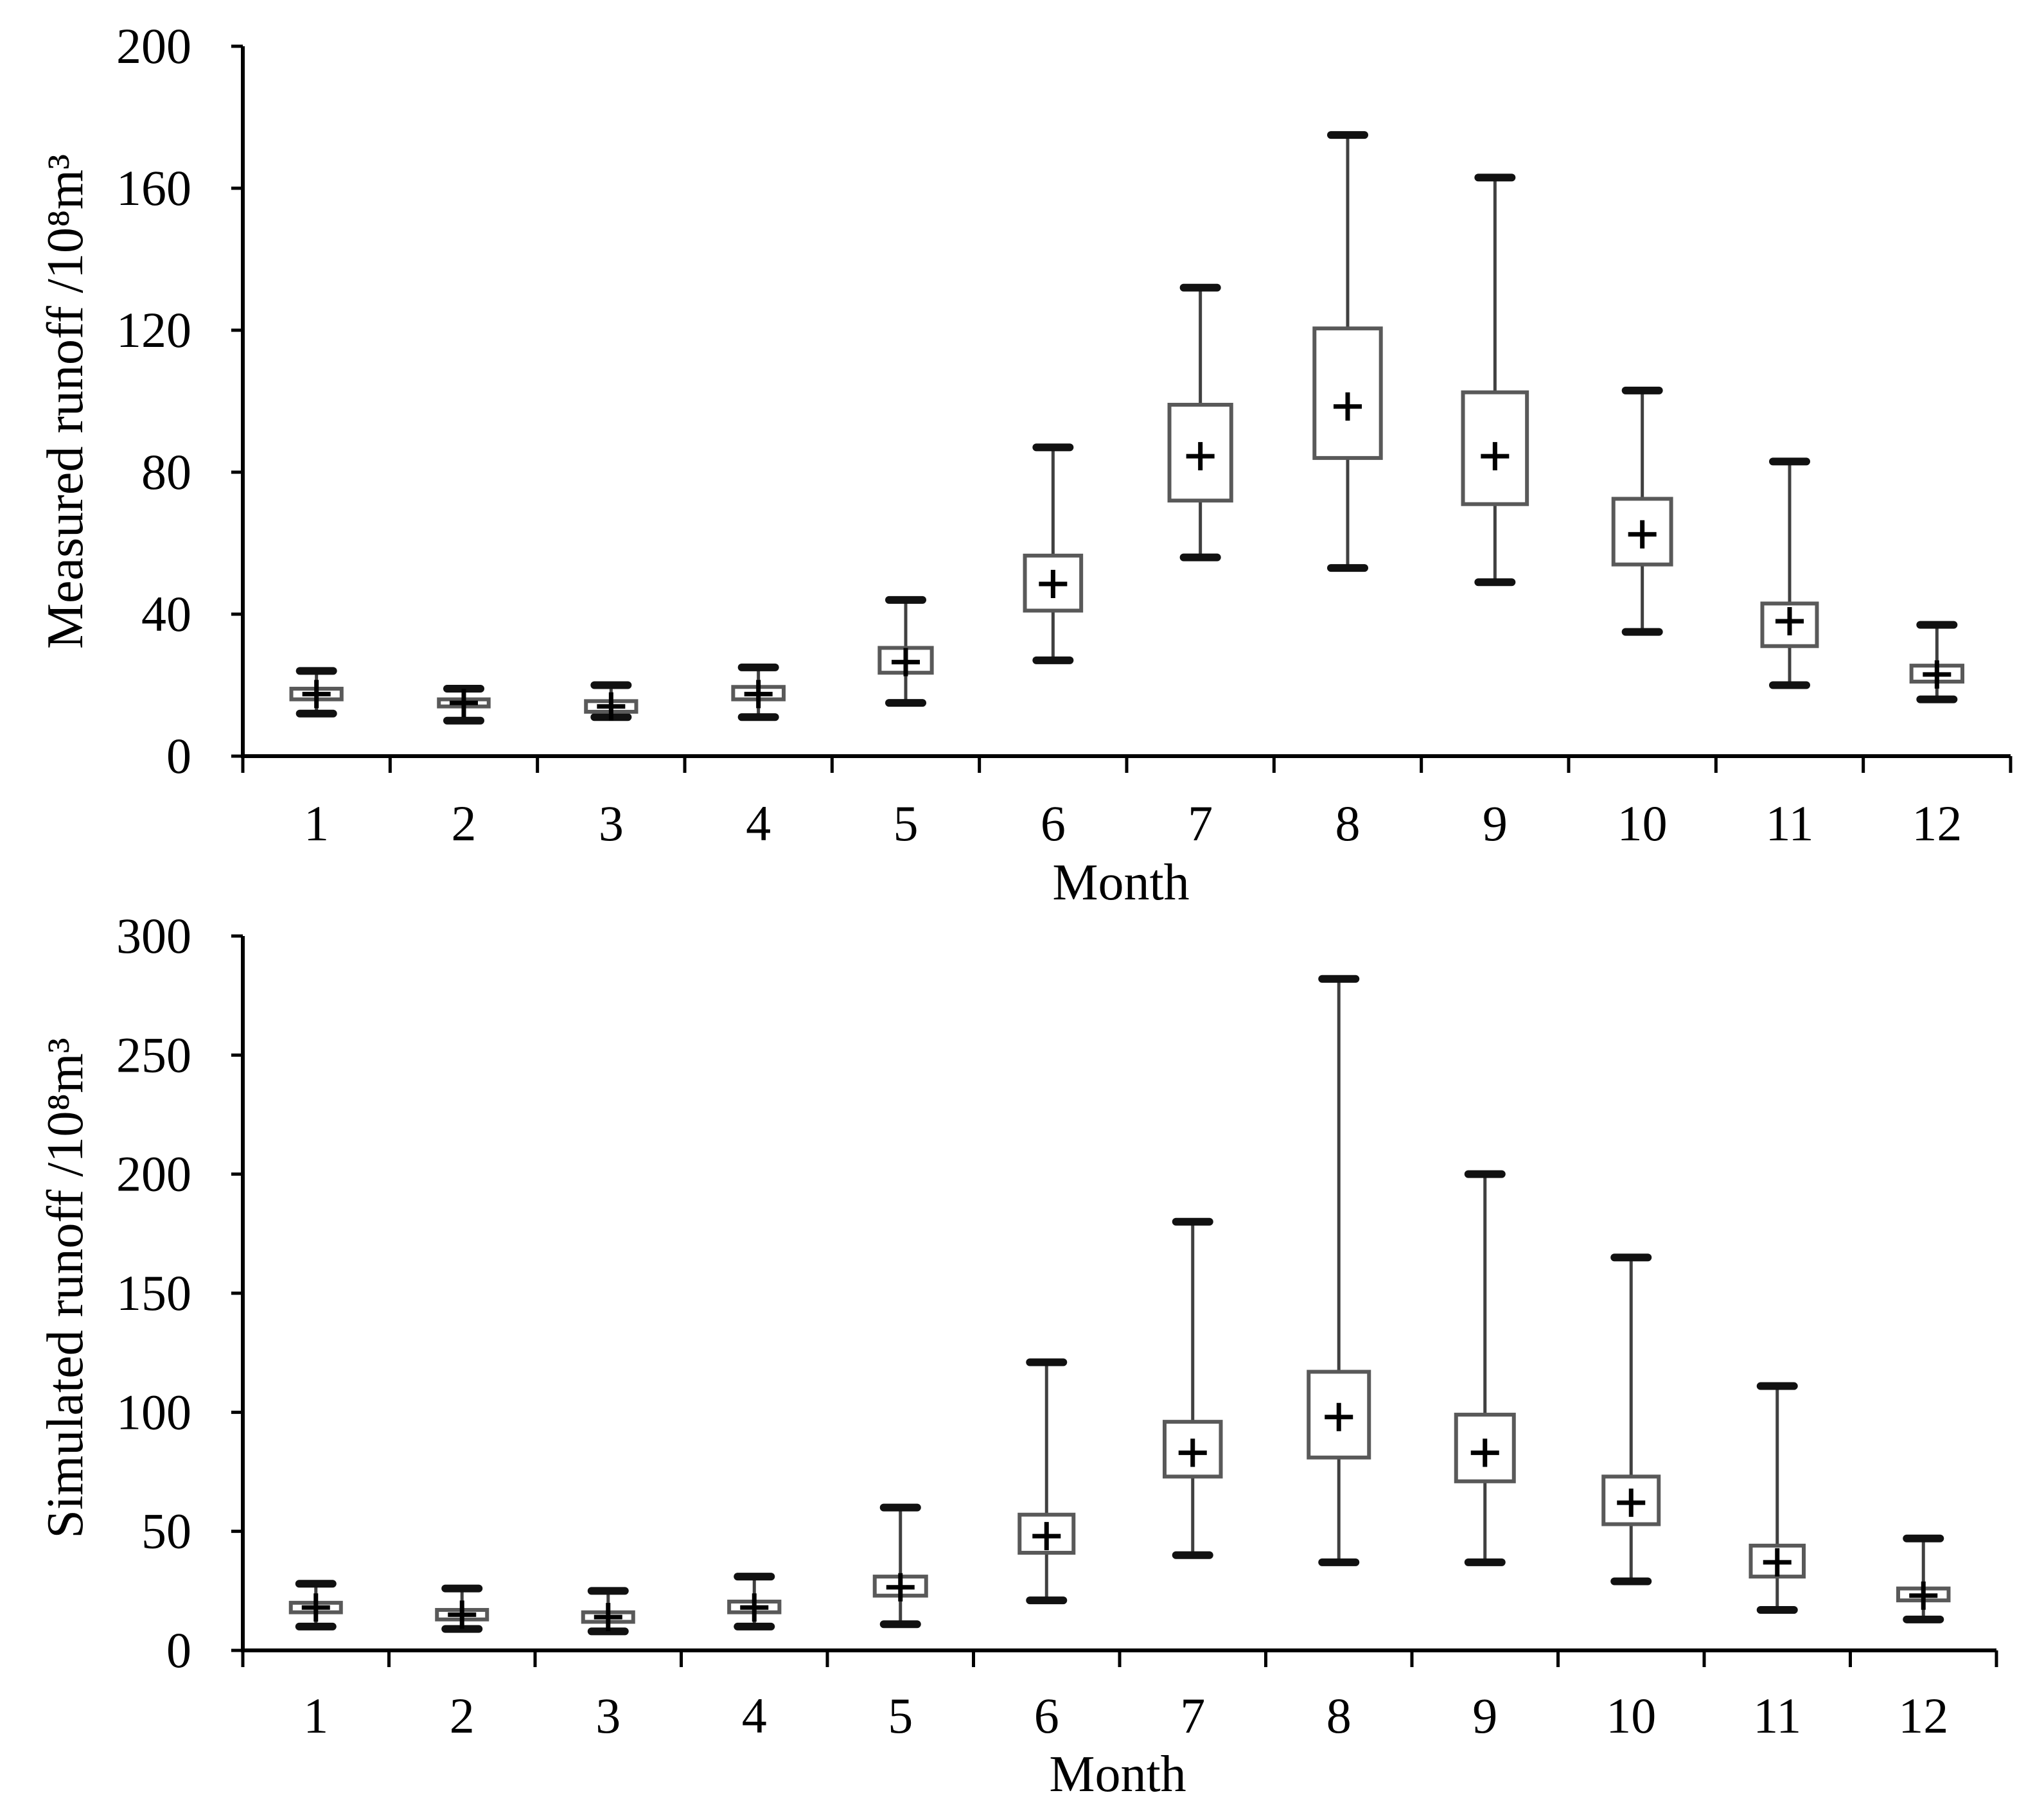 Image resolution: width=2026 pixels, height=1820 pixels. Describe the element at coordinates (179, 401) in the screenshot. I see `y-axis-ticks: 0 40 80 120 160 200` at that location.